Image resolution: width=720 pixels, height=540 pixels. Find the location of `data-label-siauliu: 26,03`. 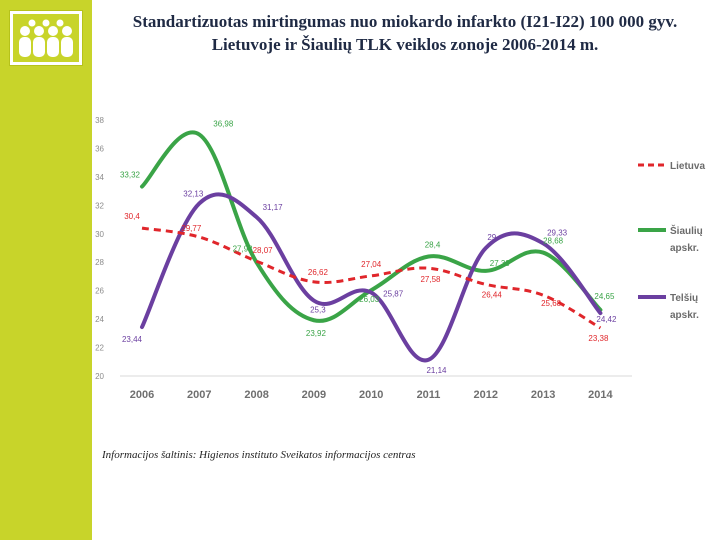

data-label-siauliu: 26,03 is located at coordinates (369, 299).